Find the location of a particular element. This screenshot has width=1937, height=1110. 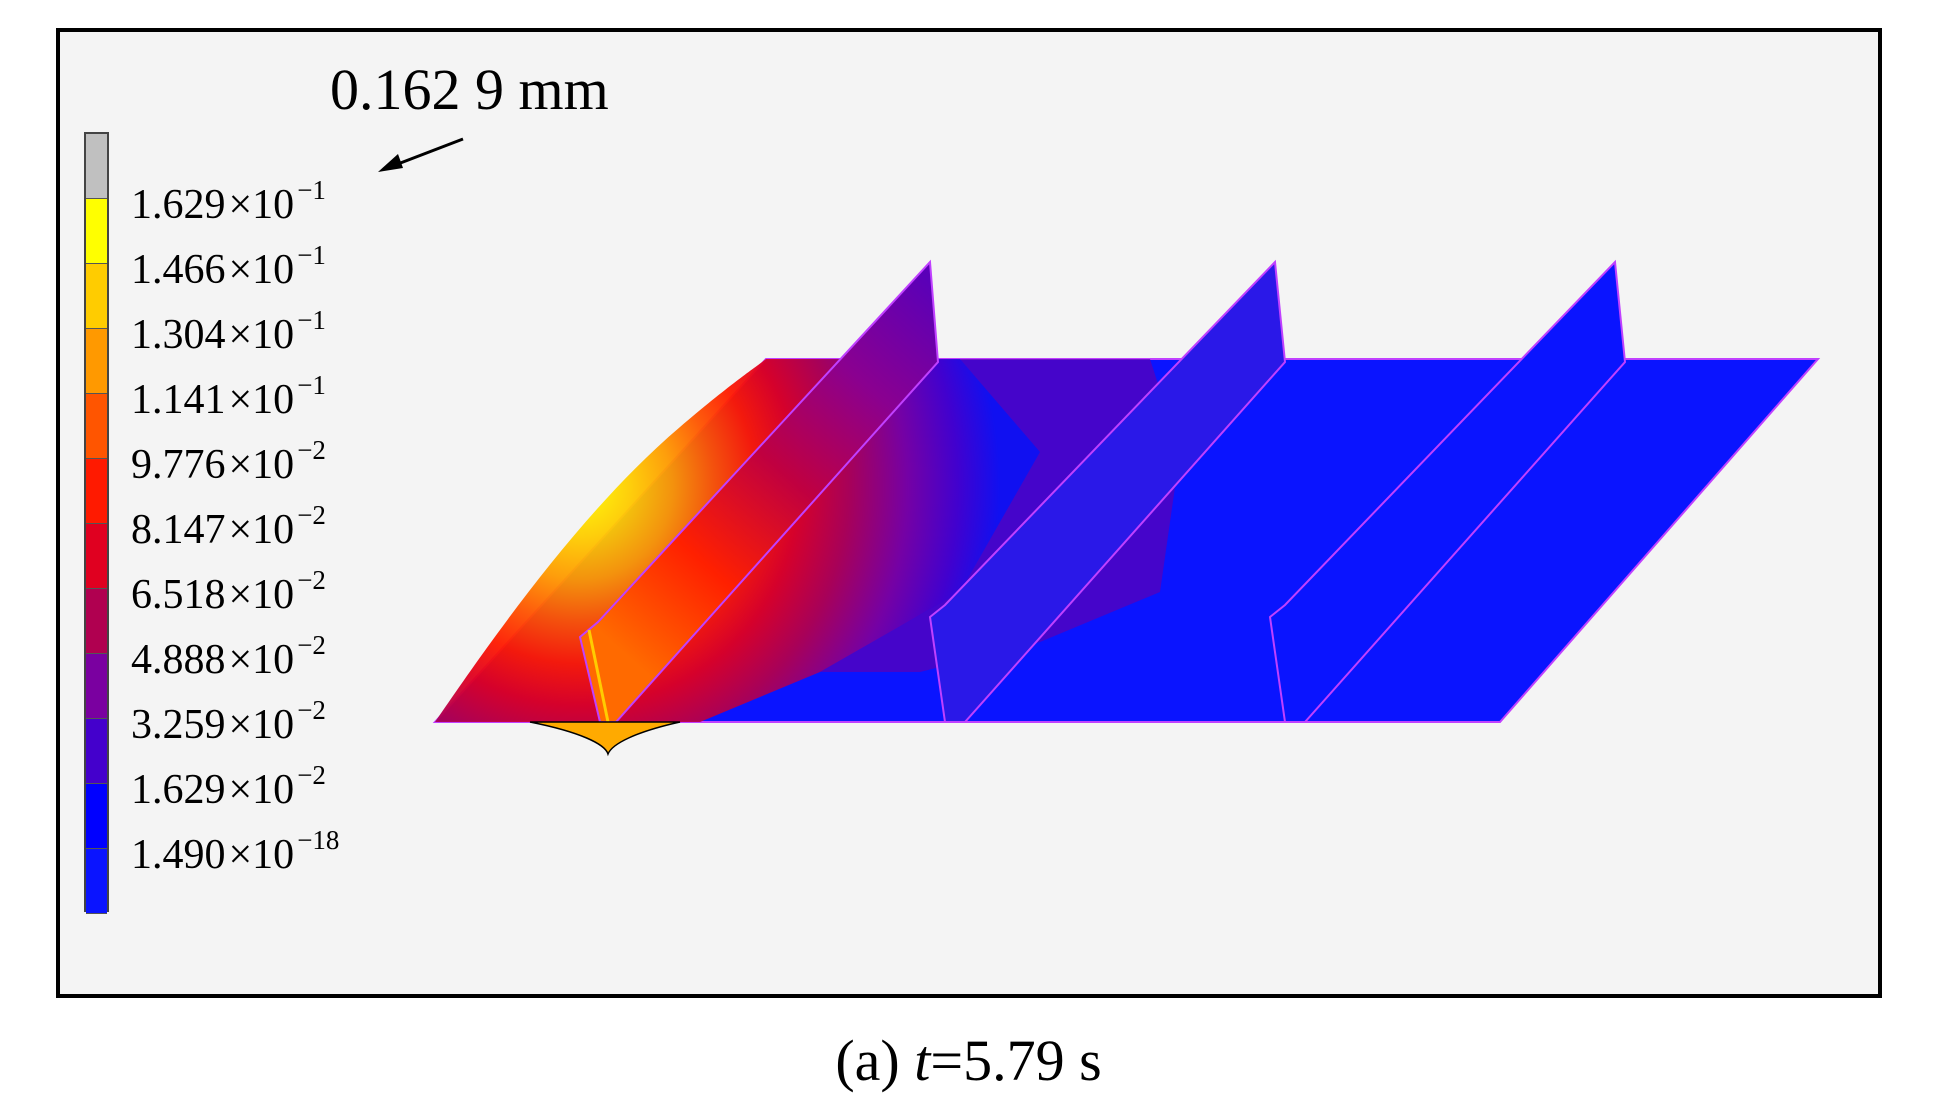

legend-label-5: 9.776×10 −2 is located at coordinates (228, 461).